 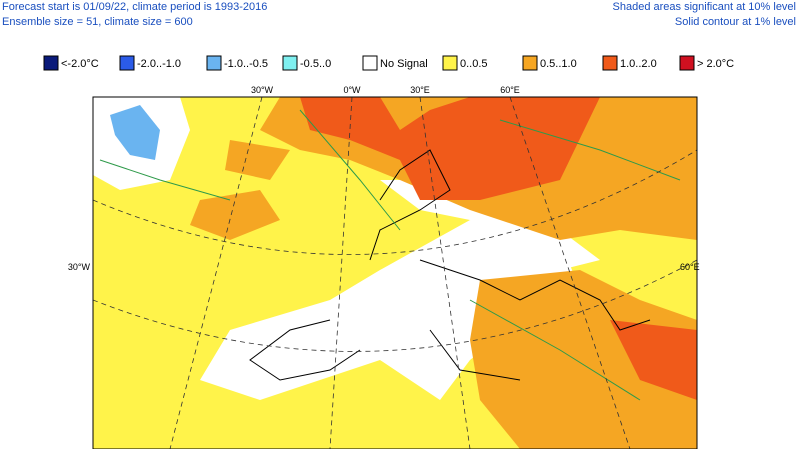 I want to click on header-line: Ensemble size = 51, climate size = 600, so click(x=97, y=22).